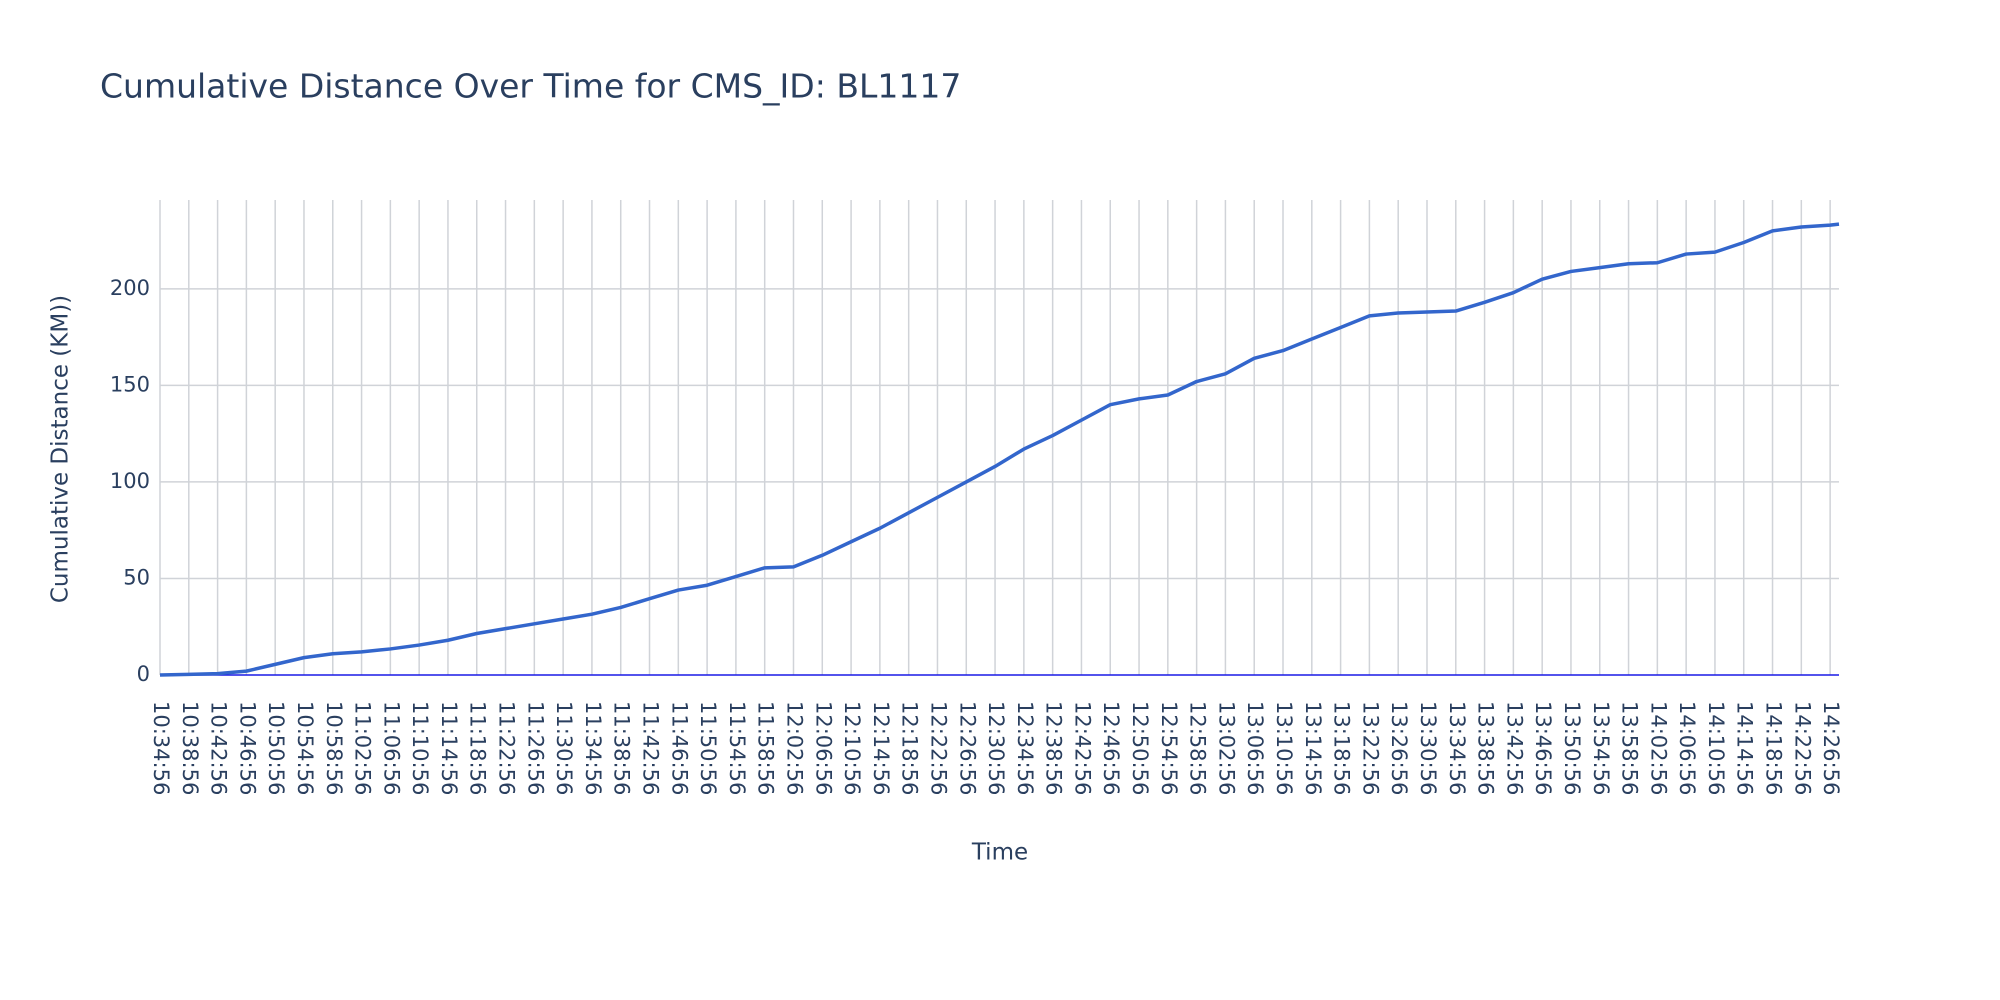 Image resolution: width=2000 pixels, height=1000 pixels. I want to click on x-tick-label: 14:06:56, so click(1687, 748).